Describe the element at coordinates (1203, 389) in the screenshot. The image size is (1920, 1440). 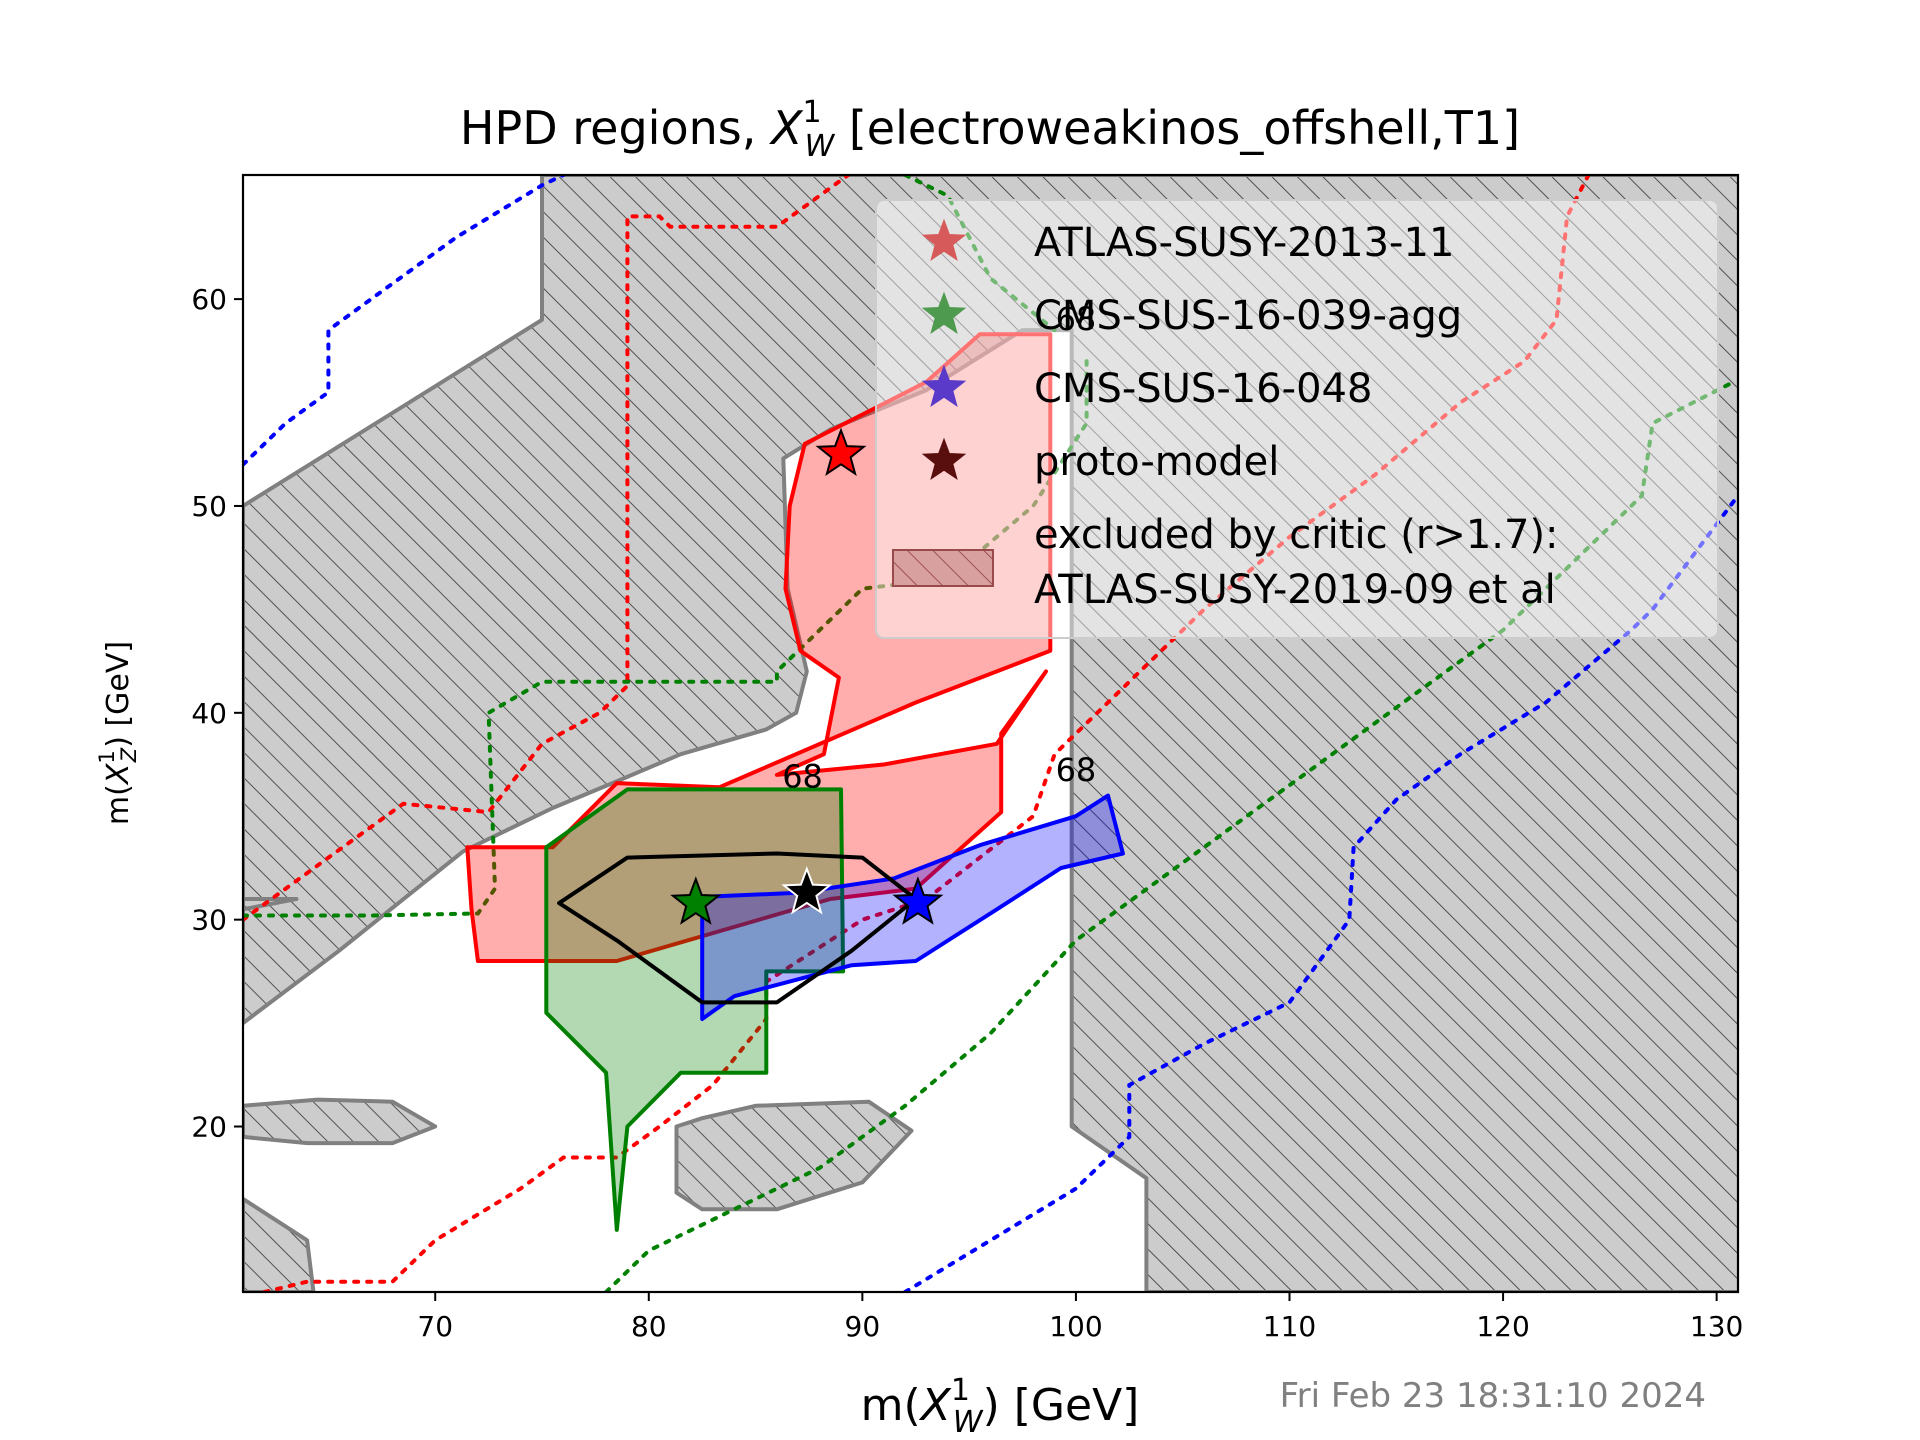
I see `legend-label-cms-sus-16-048: CMS-SUS-16-048` at that location.